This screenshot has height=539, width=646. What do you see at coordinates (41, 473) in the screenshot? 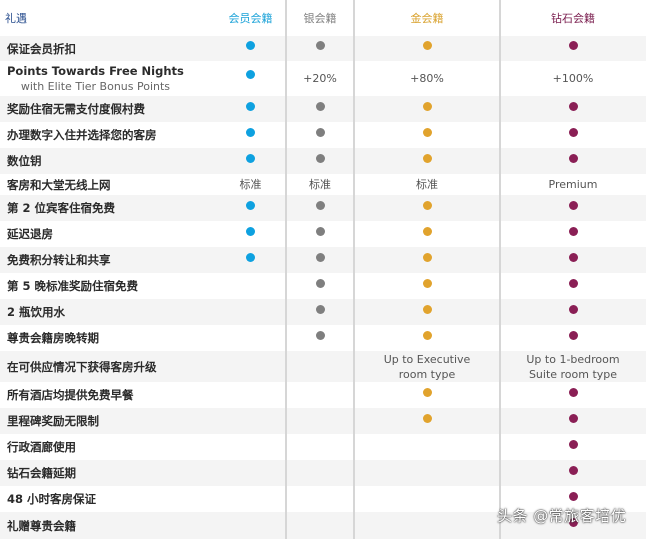
I see `benefit-label: 钻石会籍延期` at bounding box center [41, 473].